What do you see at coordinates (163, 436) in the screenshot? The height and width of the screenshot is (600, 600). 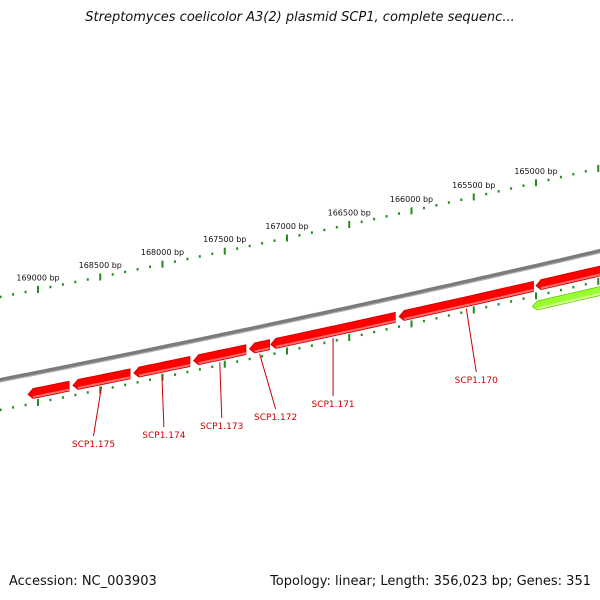 I see `gene-label: SCP1.174` at bounding box center [163, 436].